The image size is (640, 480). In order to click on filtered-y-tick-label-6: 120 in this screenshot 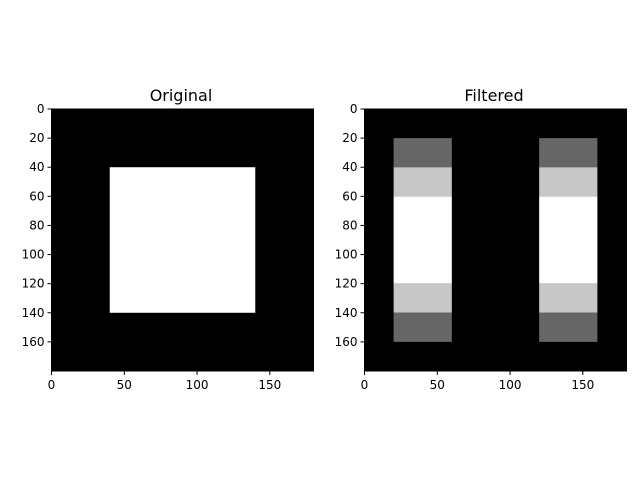, I will do `click(346, 284)`.